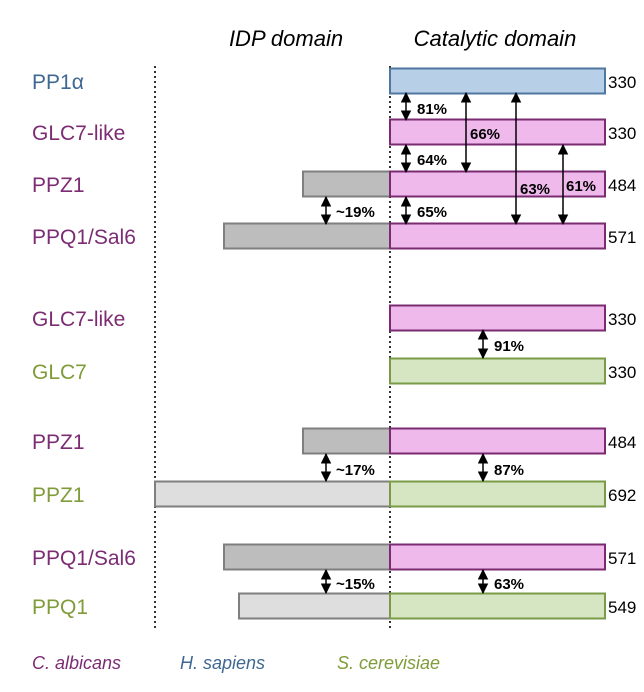  I want to click on identity-arrow: 61%, so click(576, 184).